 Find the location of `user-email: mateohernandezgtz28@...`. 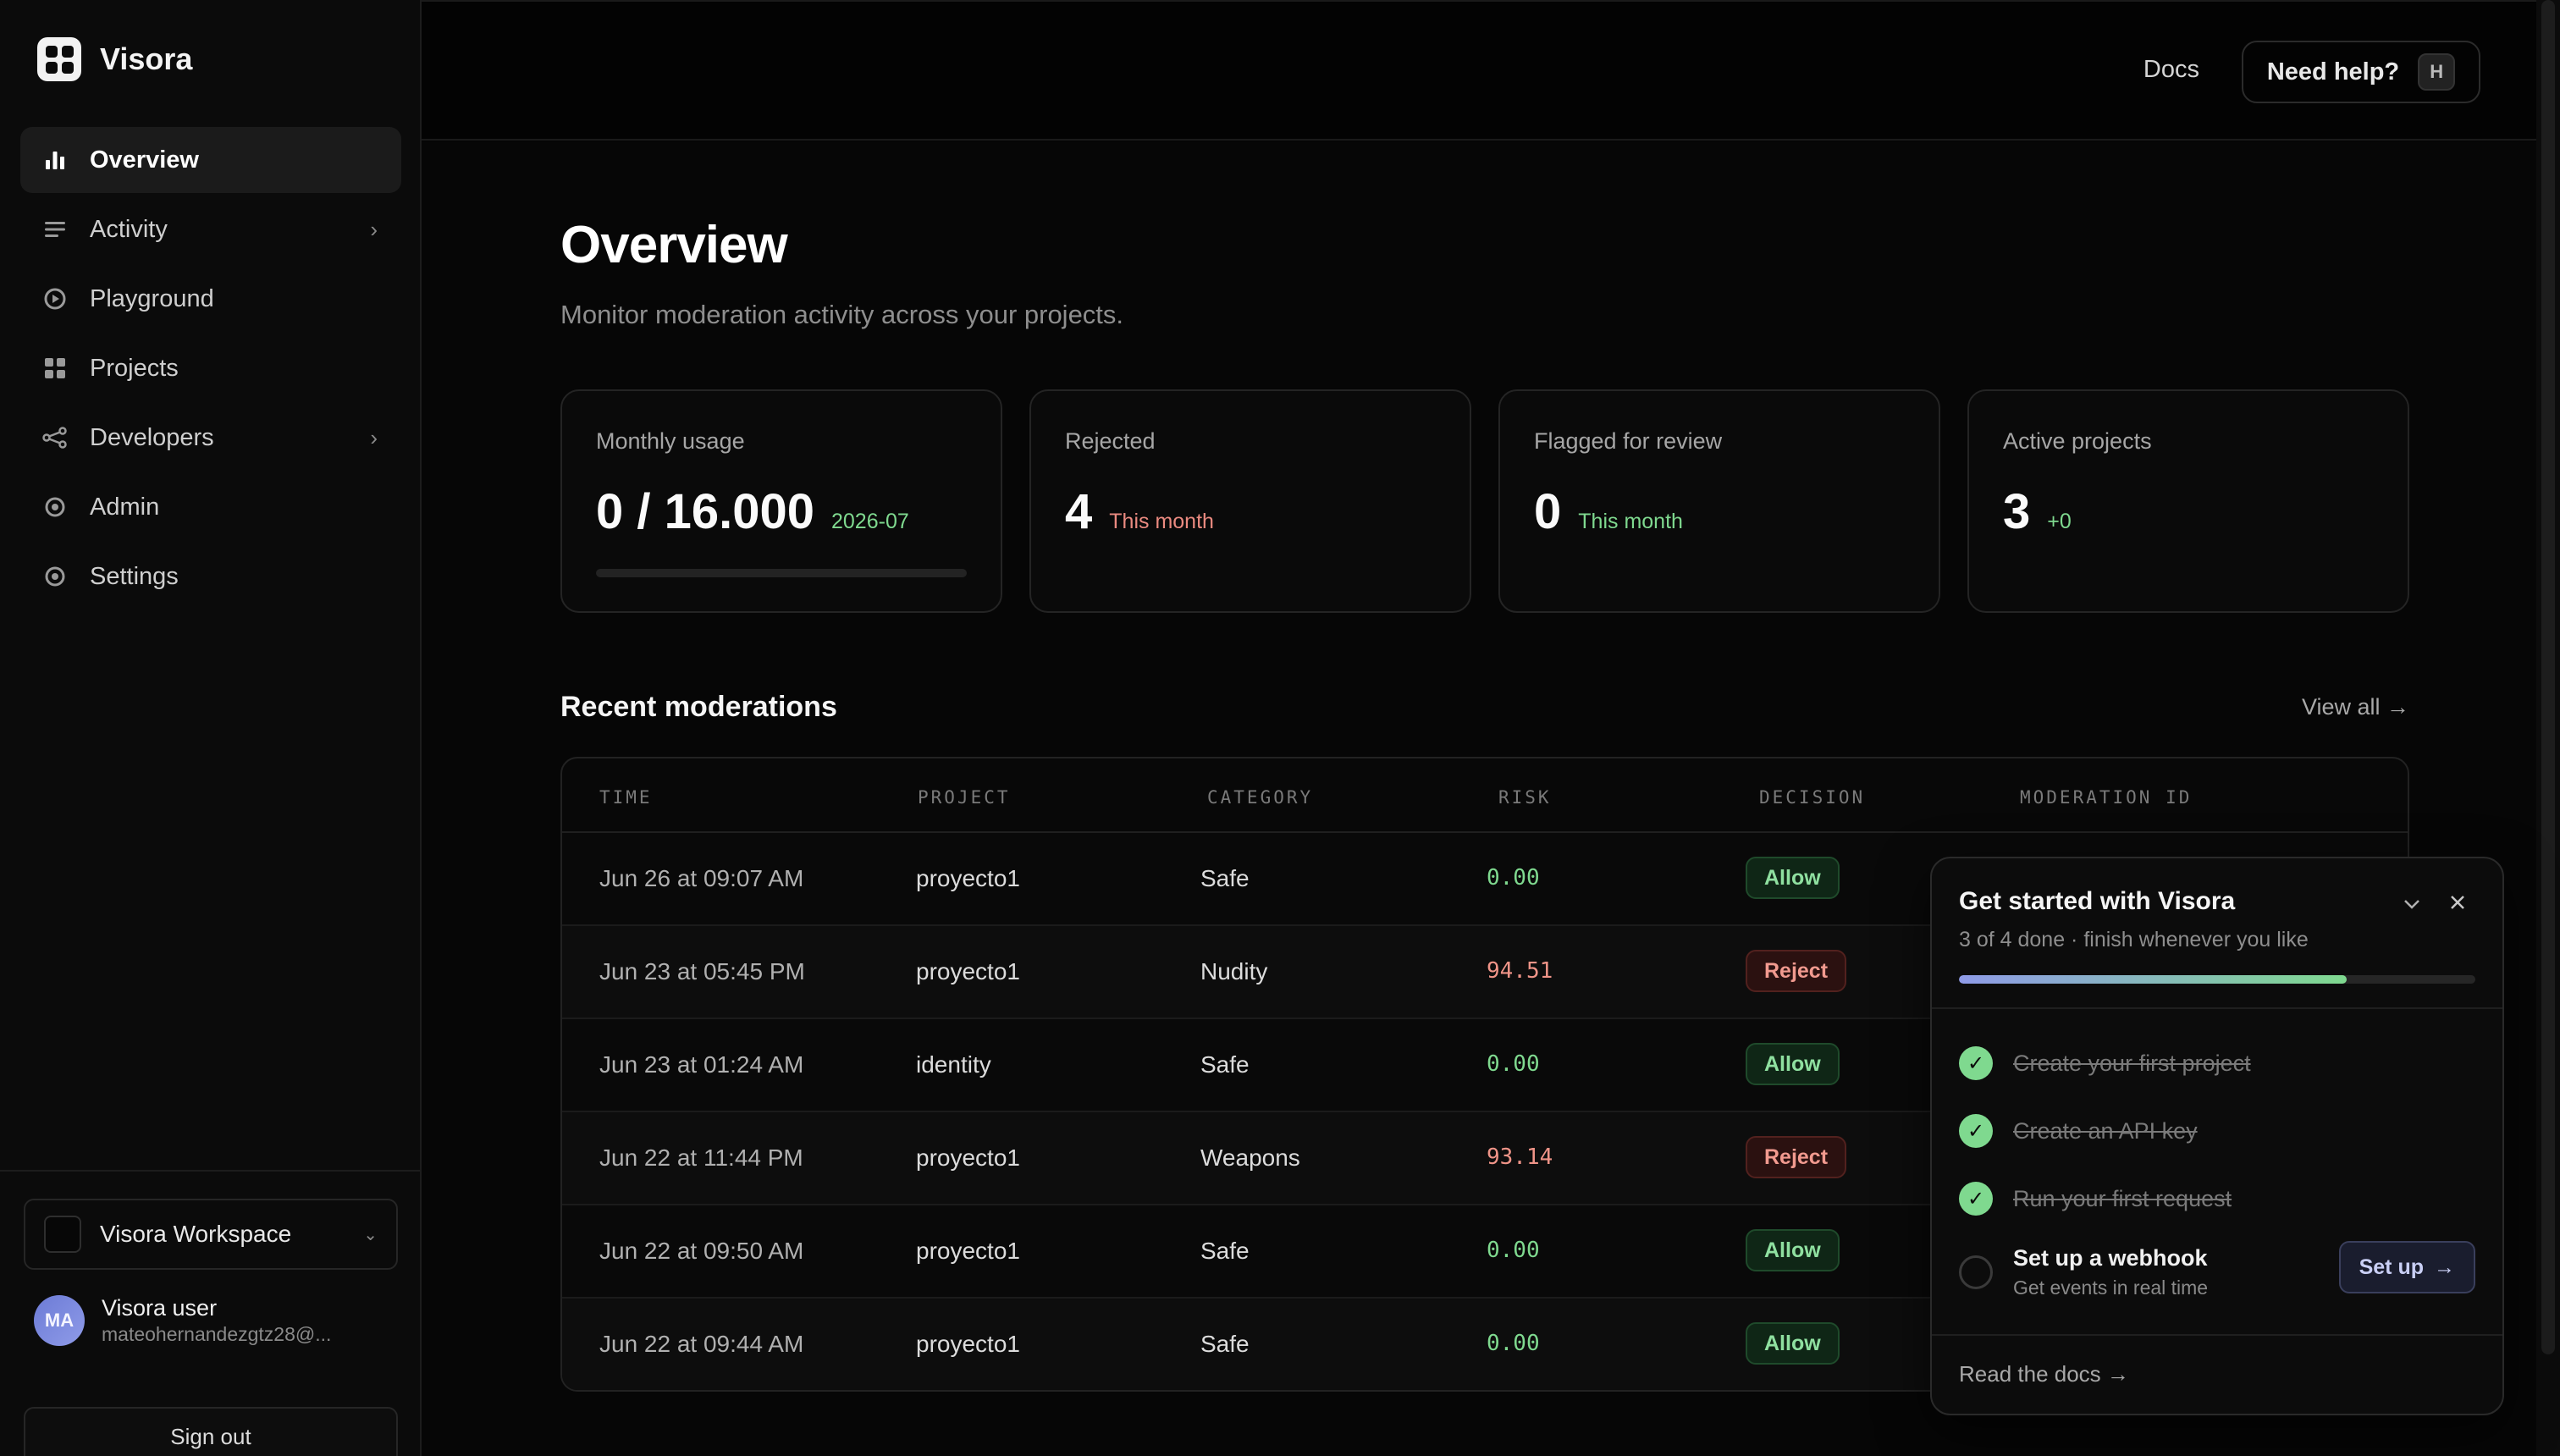

user-email: mateohernandezgtz28@... is located at coordinates (217, 1334).